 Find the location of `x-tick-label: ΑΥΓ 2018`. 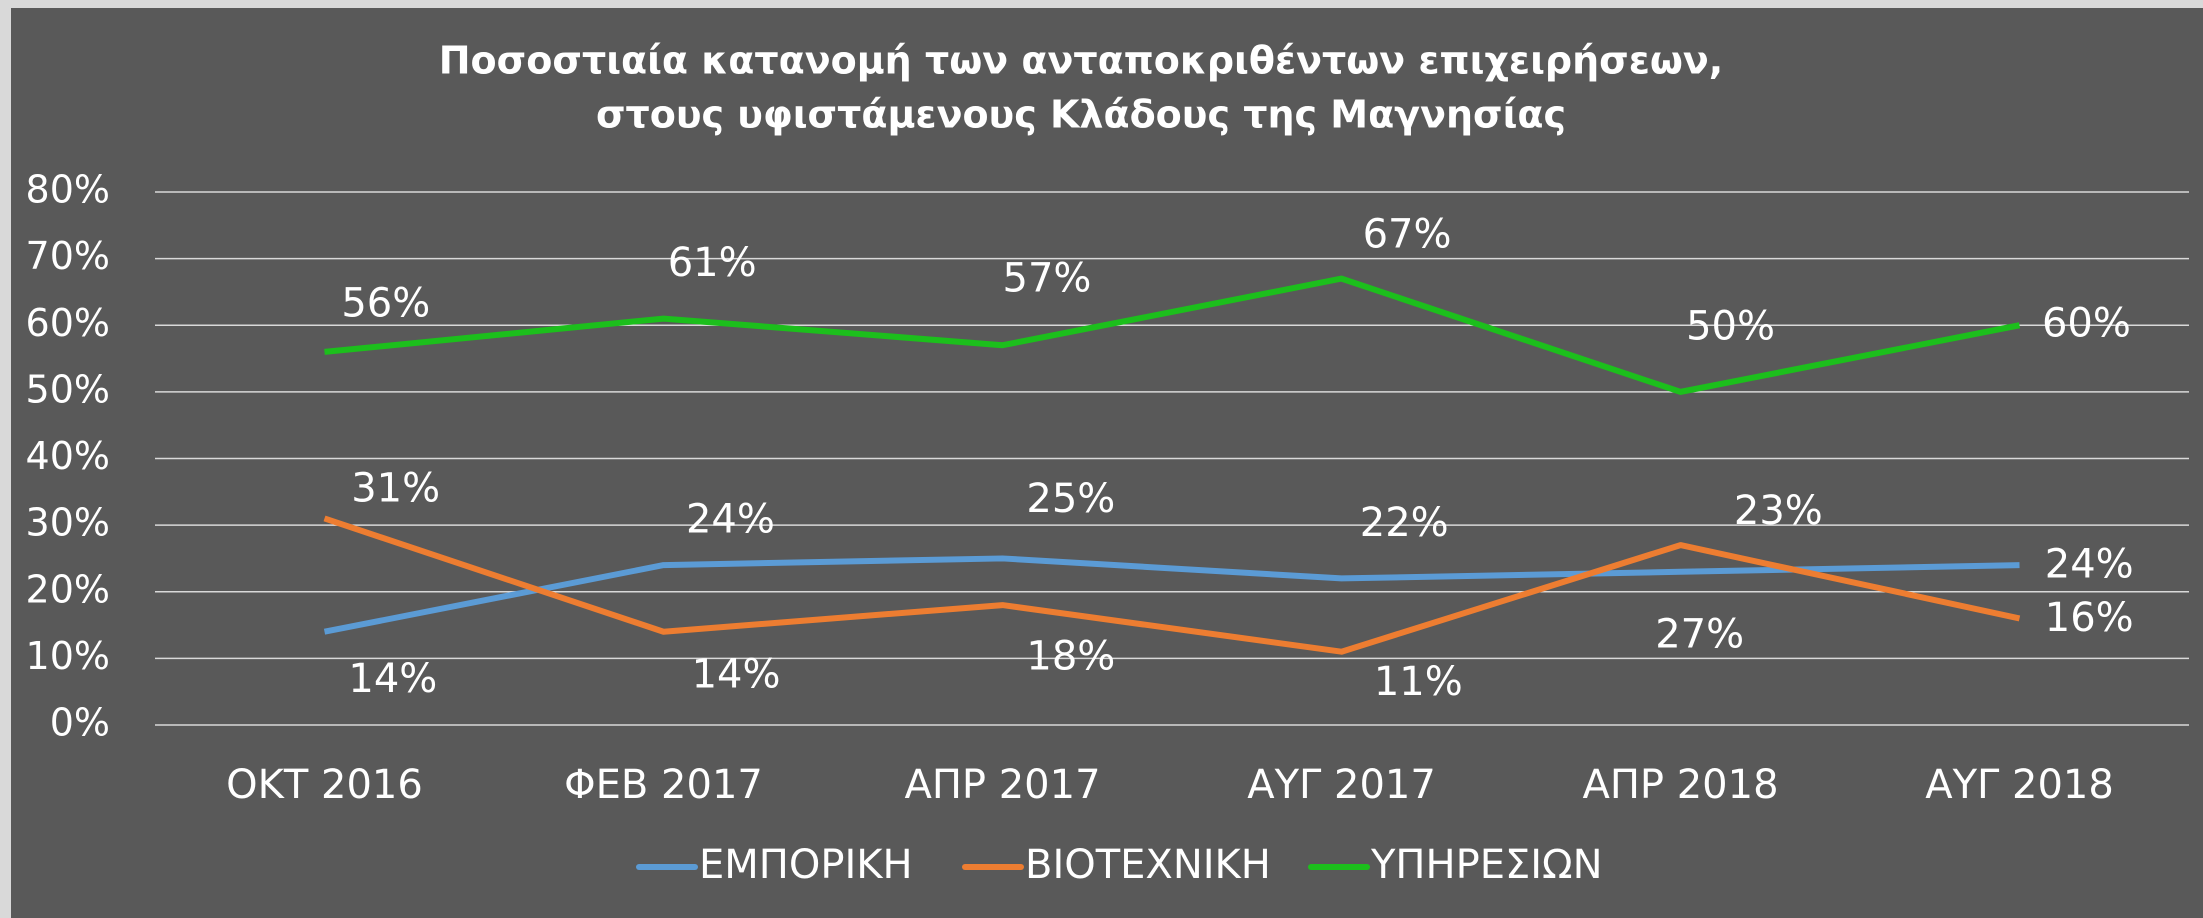

x-tick-label: ΑΥΓ 2018 is located at coordinates (2019, 785).